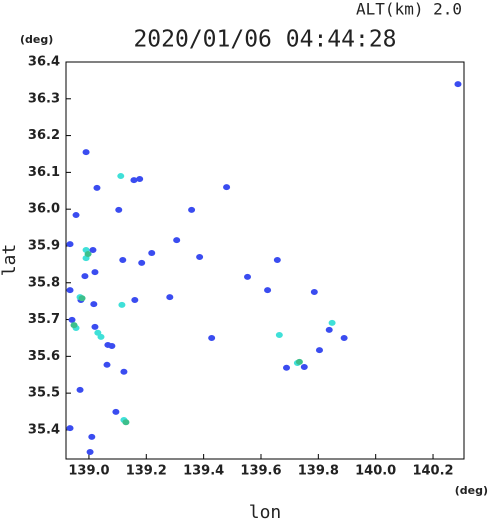  Describe the element at coordinates (44, 319) in the screenshot. I see `y-tick-label: 35.7` at that location.